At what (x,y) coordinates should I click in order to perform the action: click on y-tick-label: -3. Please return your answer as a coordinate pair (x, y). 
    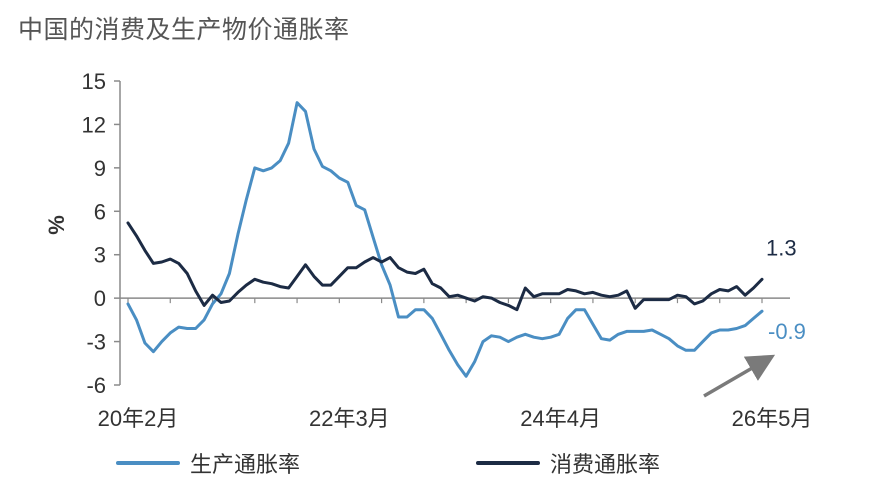
    Looking at the image, I should click on (96, 342).